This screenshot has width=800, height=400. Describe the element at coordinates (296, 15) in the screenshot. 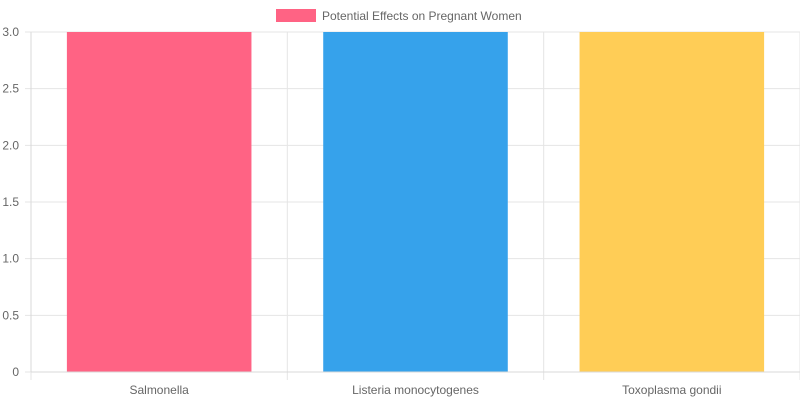

I see `legend-swatch` at that location.